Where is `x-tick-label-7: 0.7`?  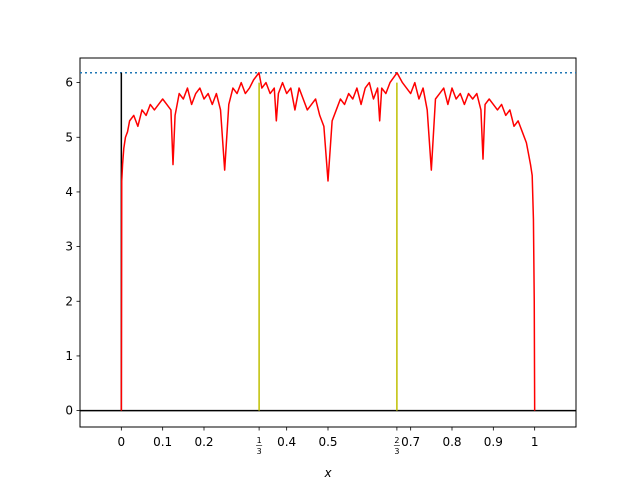
x-tick-label-7: 0.7 is located at coordinates (410, 442).